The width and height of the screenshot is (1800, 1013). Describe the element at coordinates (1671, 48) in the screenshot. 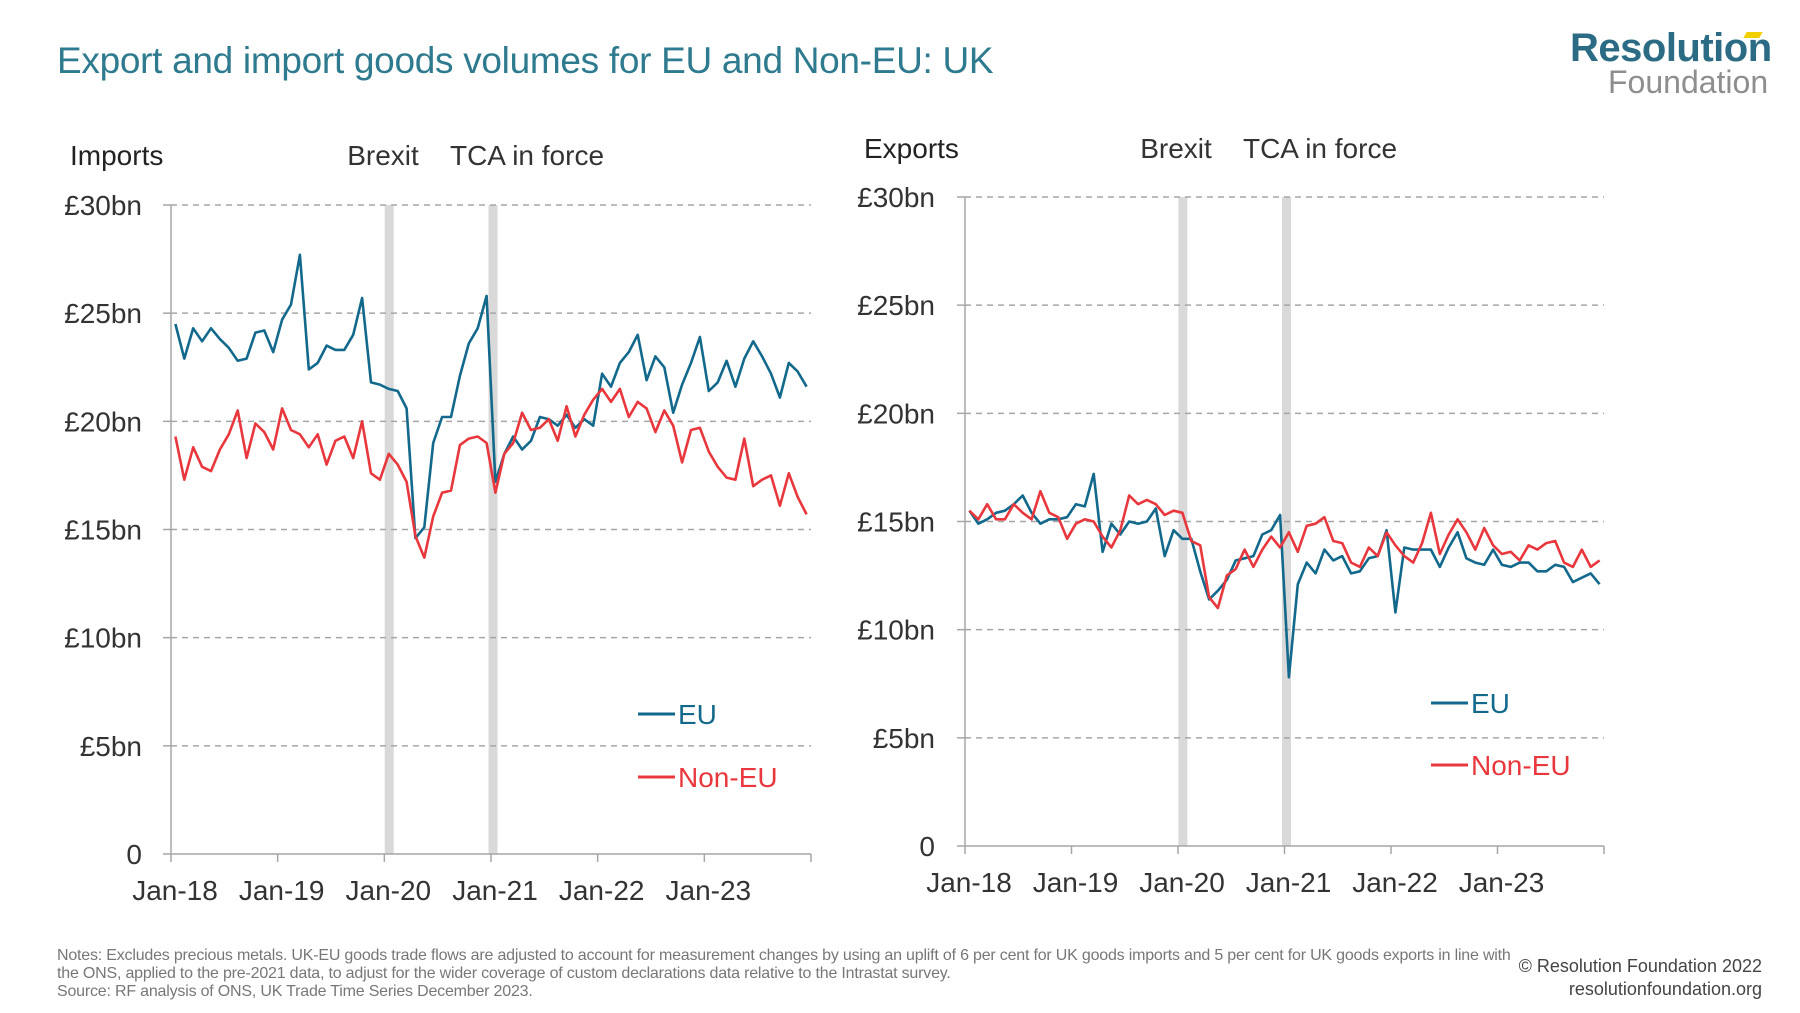

I see `logo-line1: Resolution` at that location.